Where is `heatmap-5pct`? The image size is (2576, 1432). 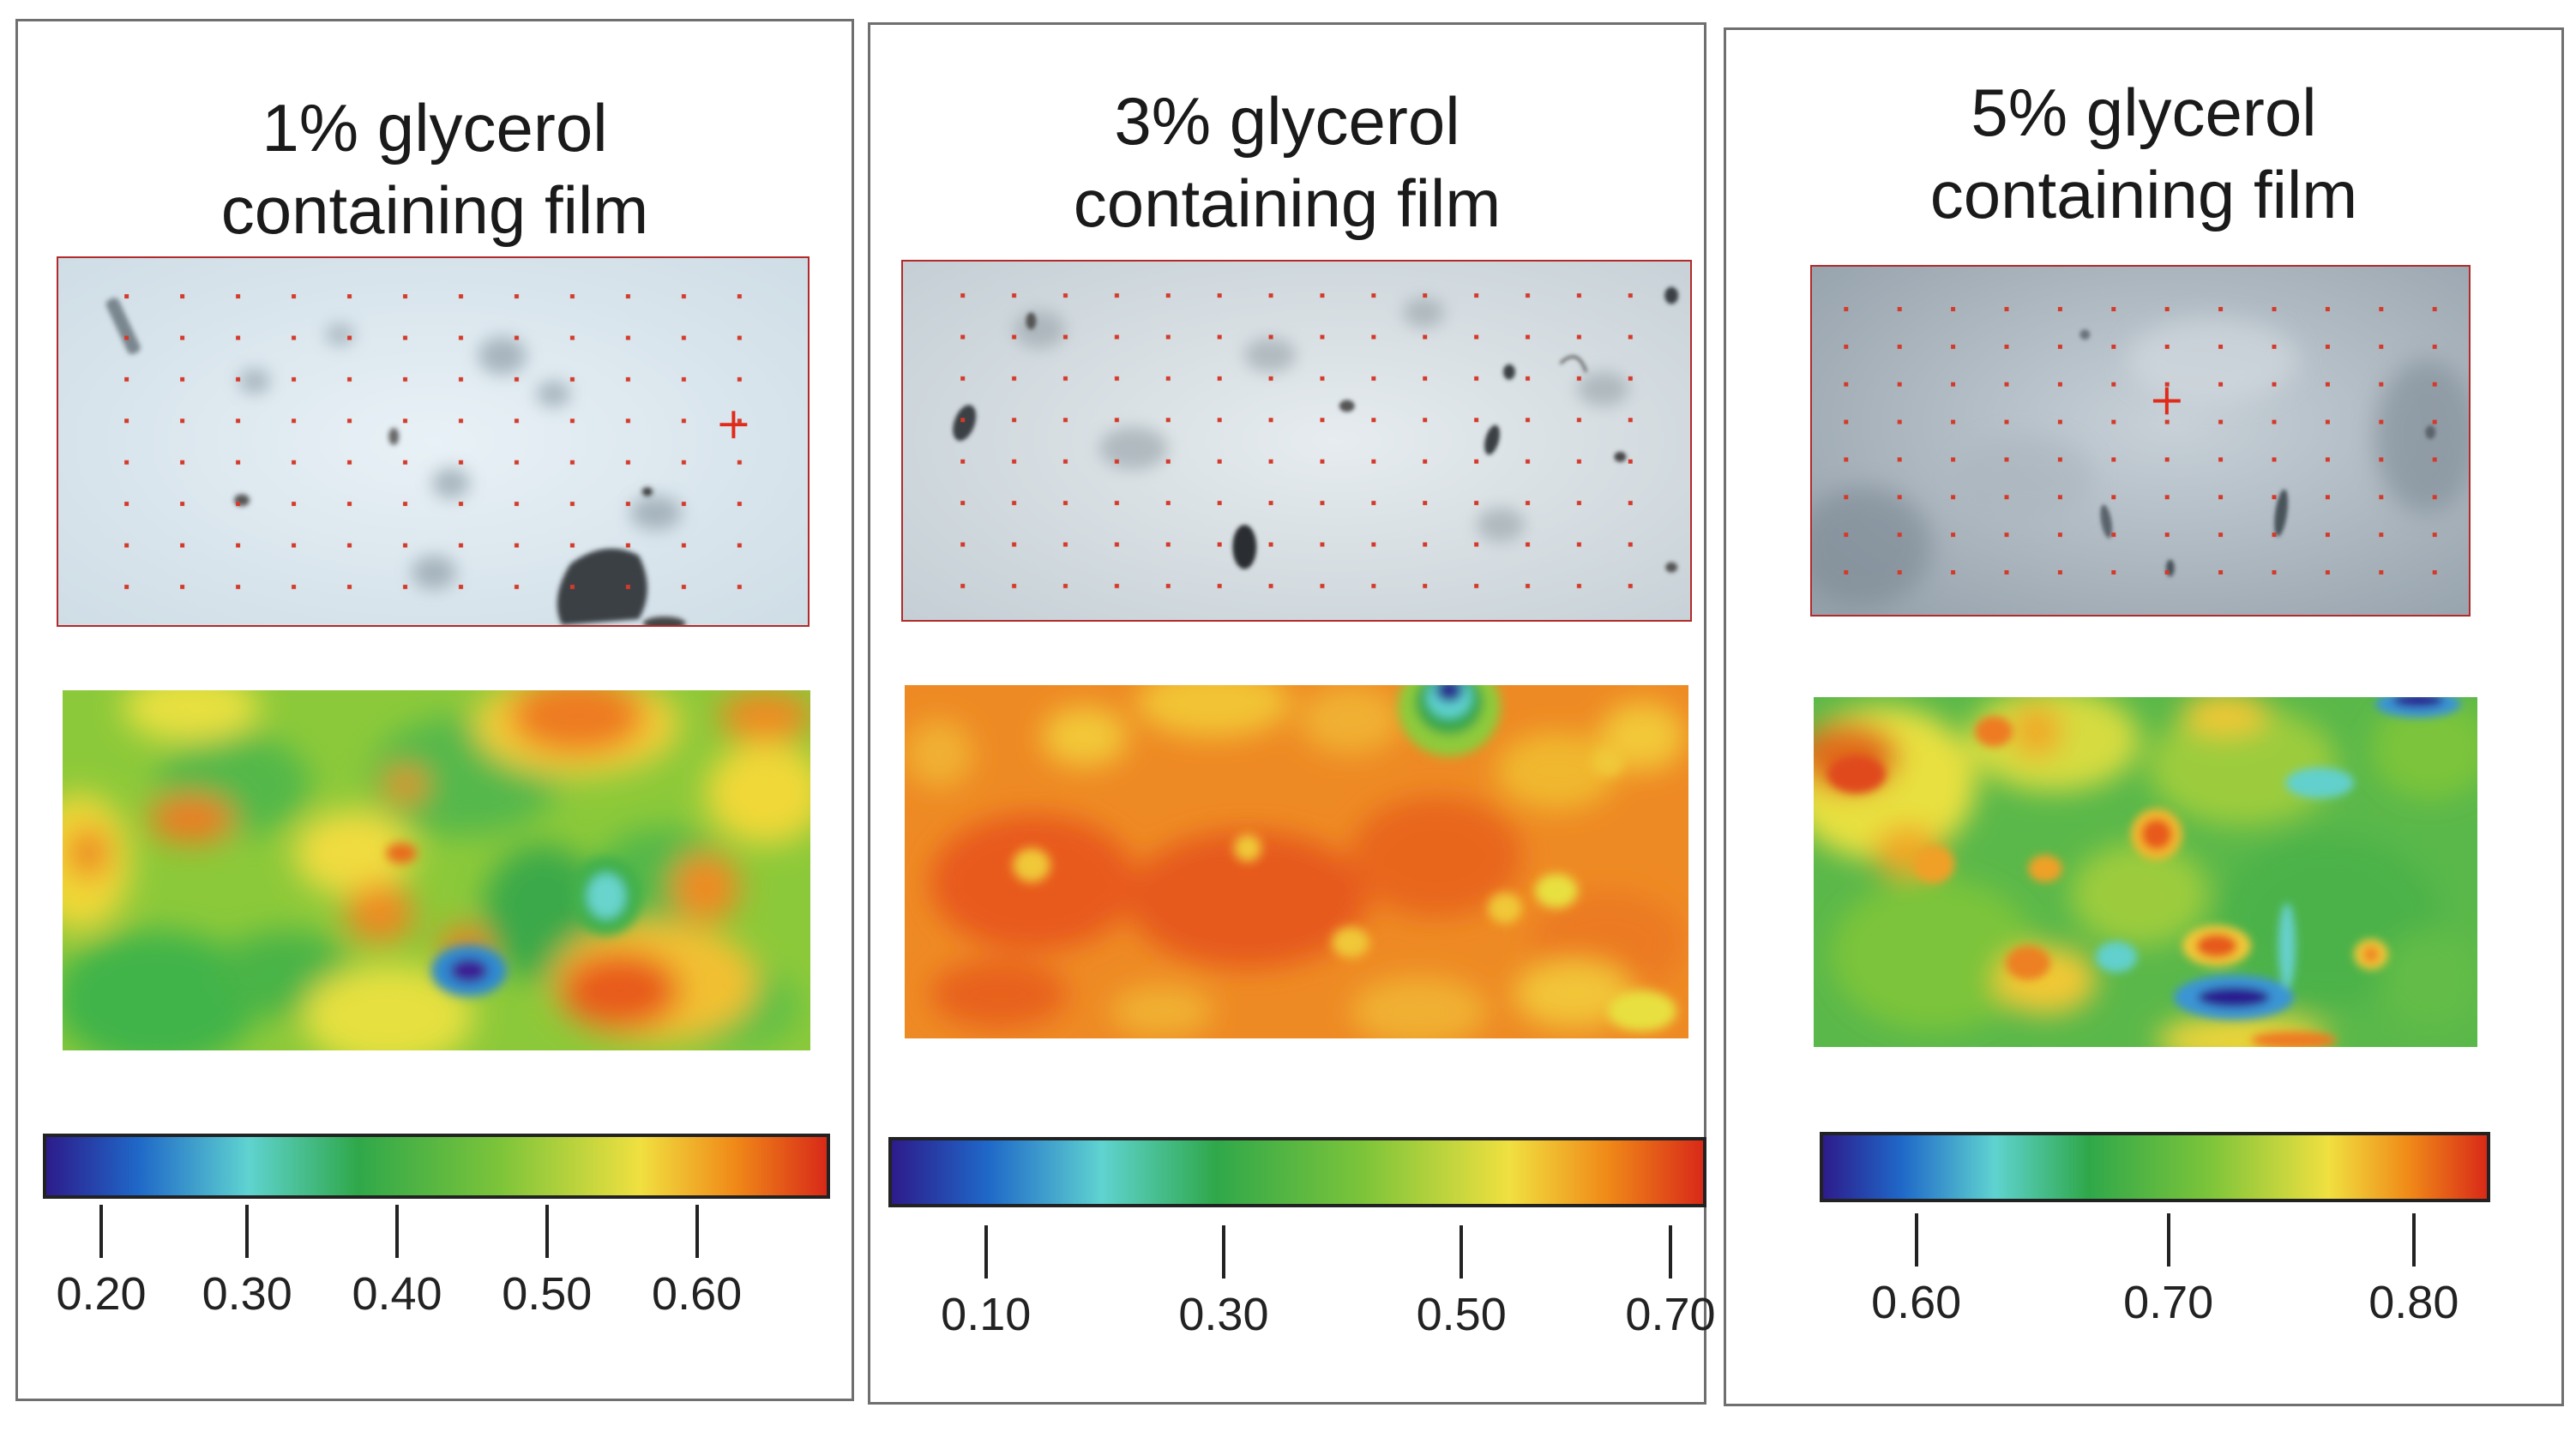
heatmap-5pct is located at coordinates (2145, 872).